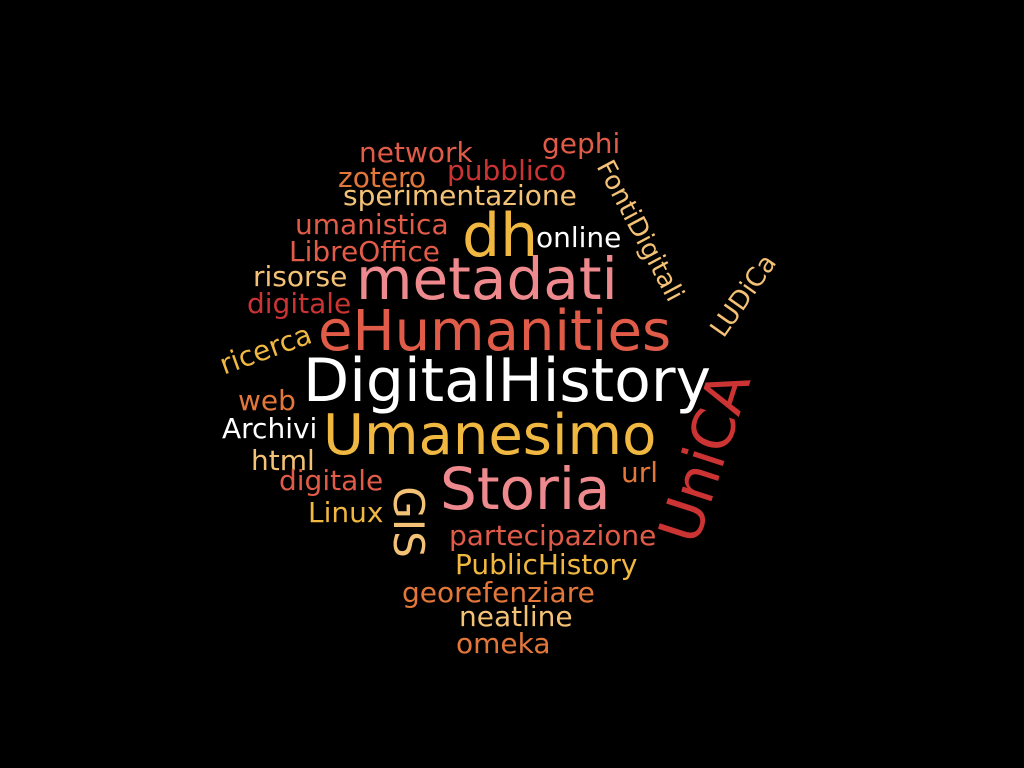  Describe the element at coordinates (490, 435) in the screenshot. I see `word-umanesimo: Umanesimo` at that location.